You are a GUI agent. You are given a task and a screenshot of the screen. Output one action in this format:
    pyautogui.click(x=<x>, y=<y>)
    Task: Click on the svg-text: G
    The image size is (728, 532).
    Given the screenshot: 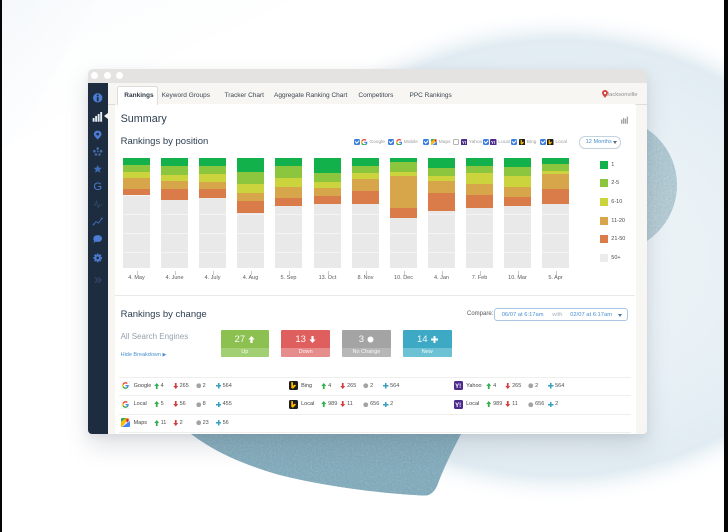 What is the action you would take?
    pyautogui.click(x=97, y=187)
    